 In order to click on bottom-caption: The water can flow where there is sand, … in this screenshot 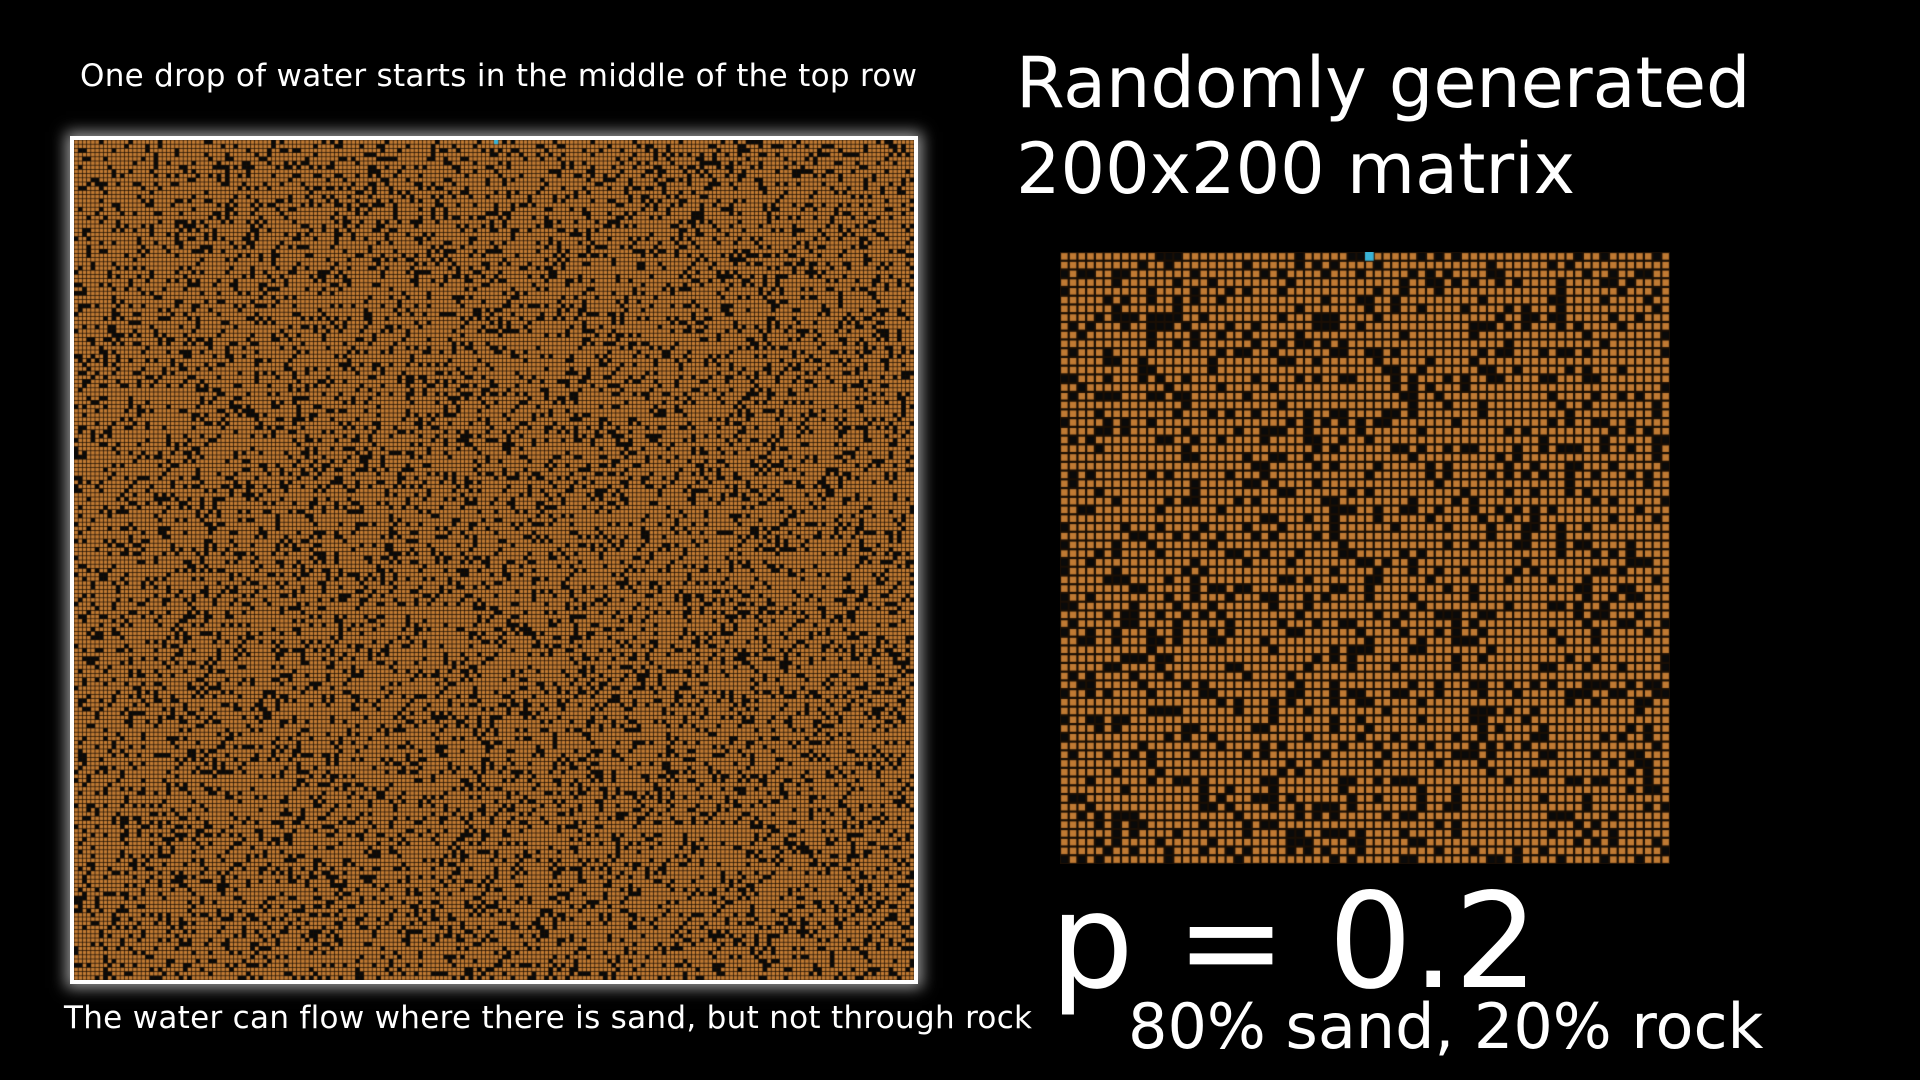, I will do `click(548, 1018)`.